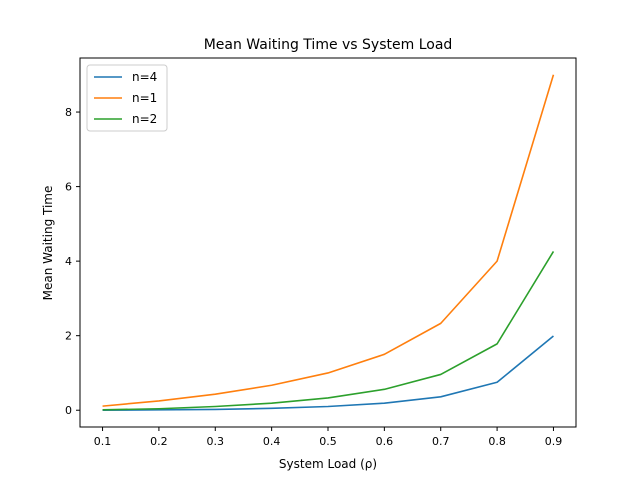 The image size is (640, 480). I want to click on x-tick-label: 0.7, so click(441, 441).